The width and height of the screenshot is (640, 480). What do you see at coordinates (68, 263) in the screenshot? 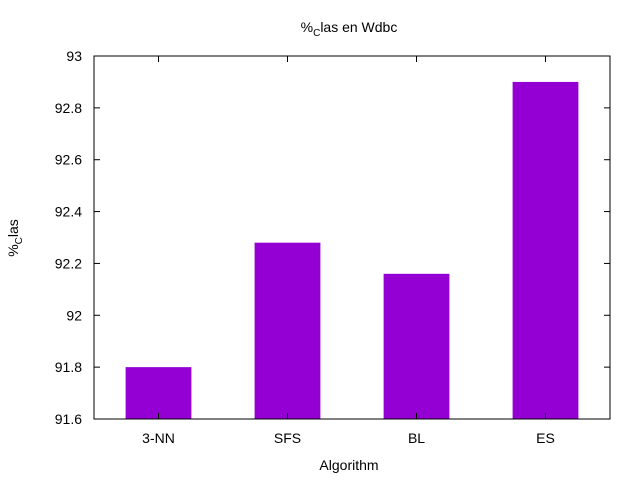
I see `y-tick-label: 92.2` at bounding box center [68, 263].